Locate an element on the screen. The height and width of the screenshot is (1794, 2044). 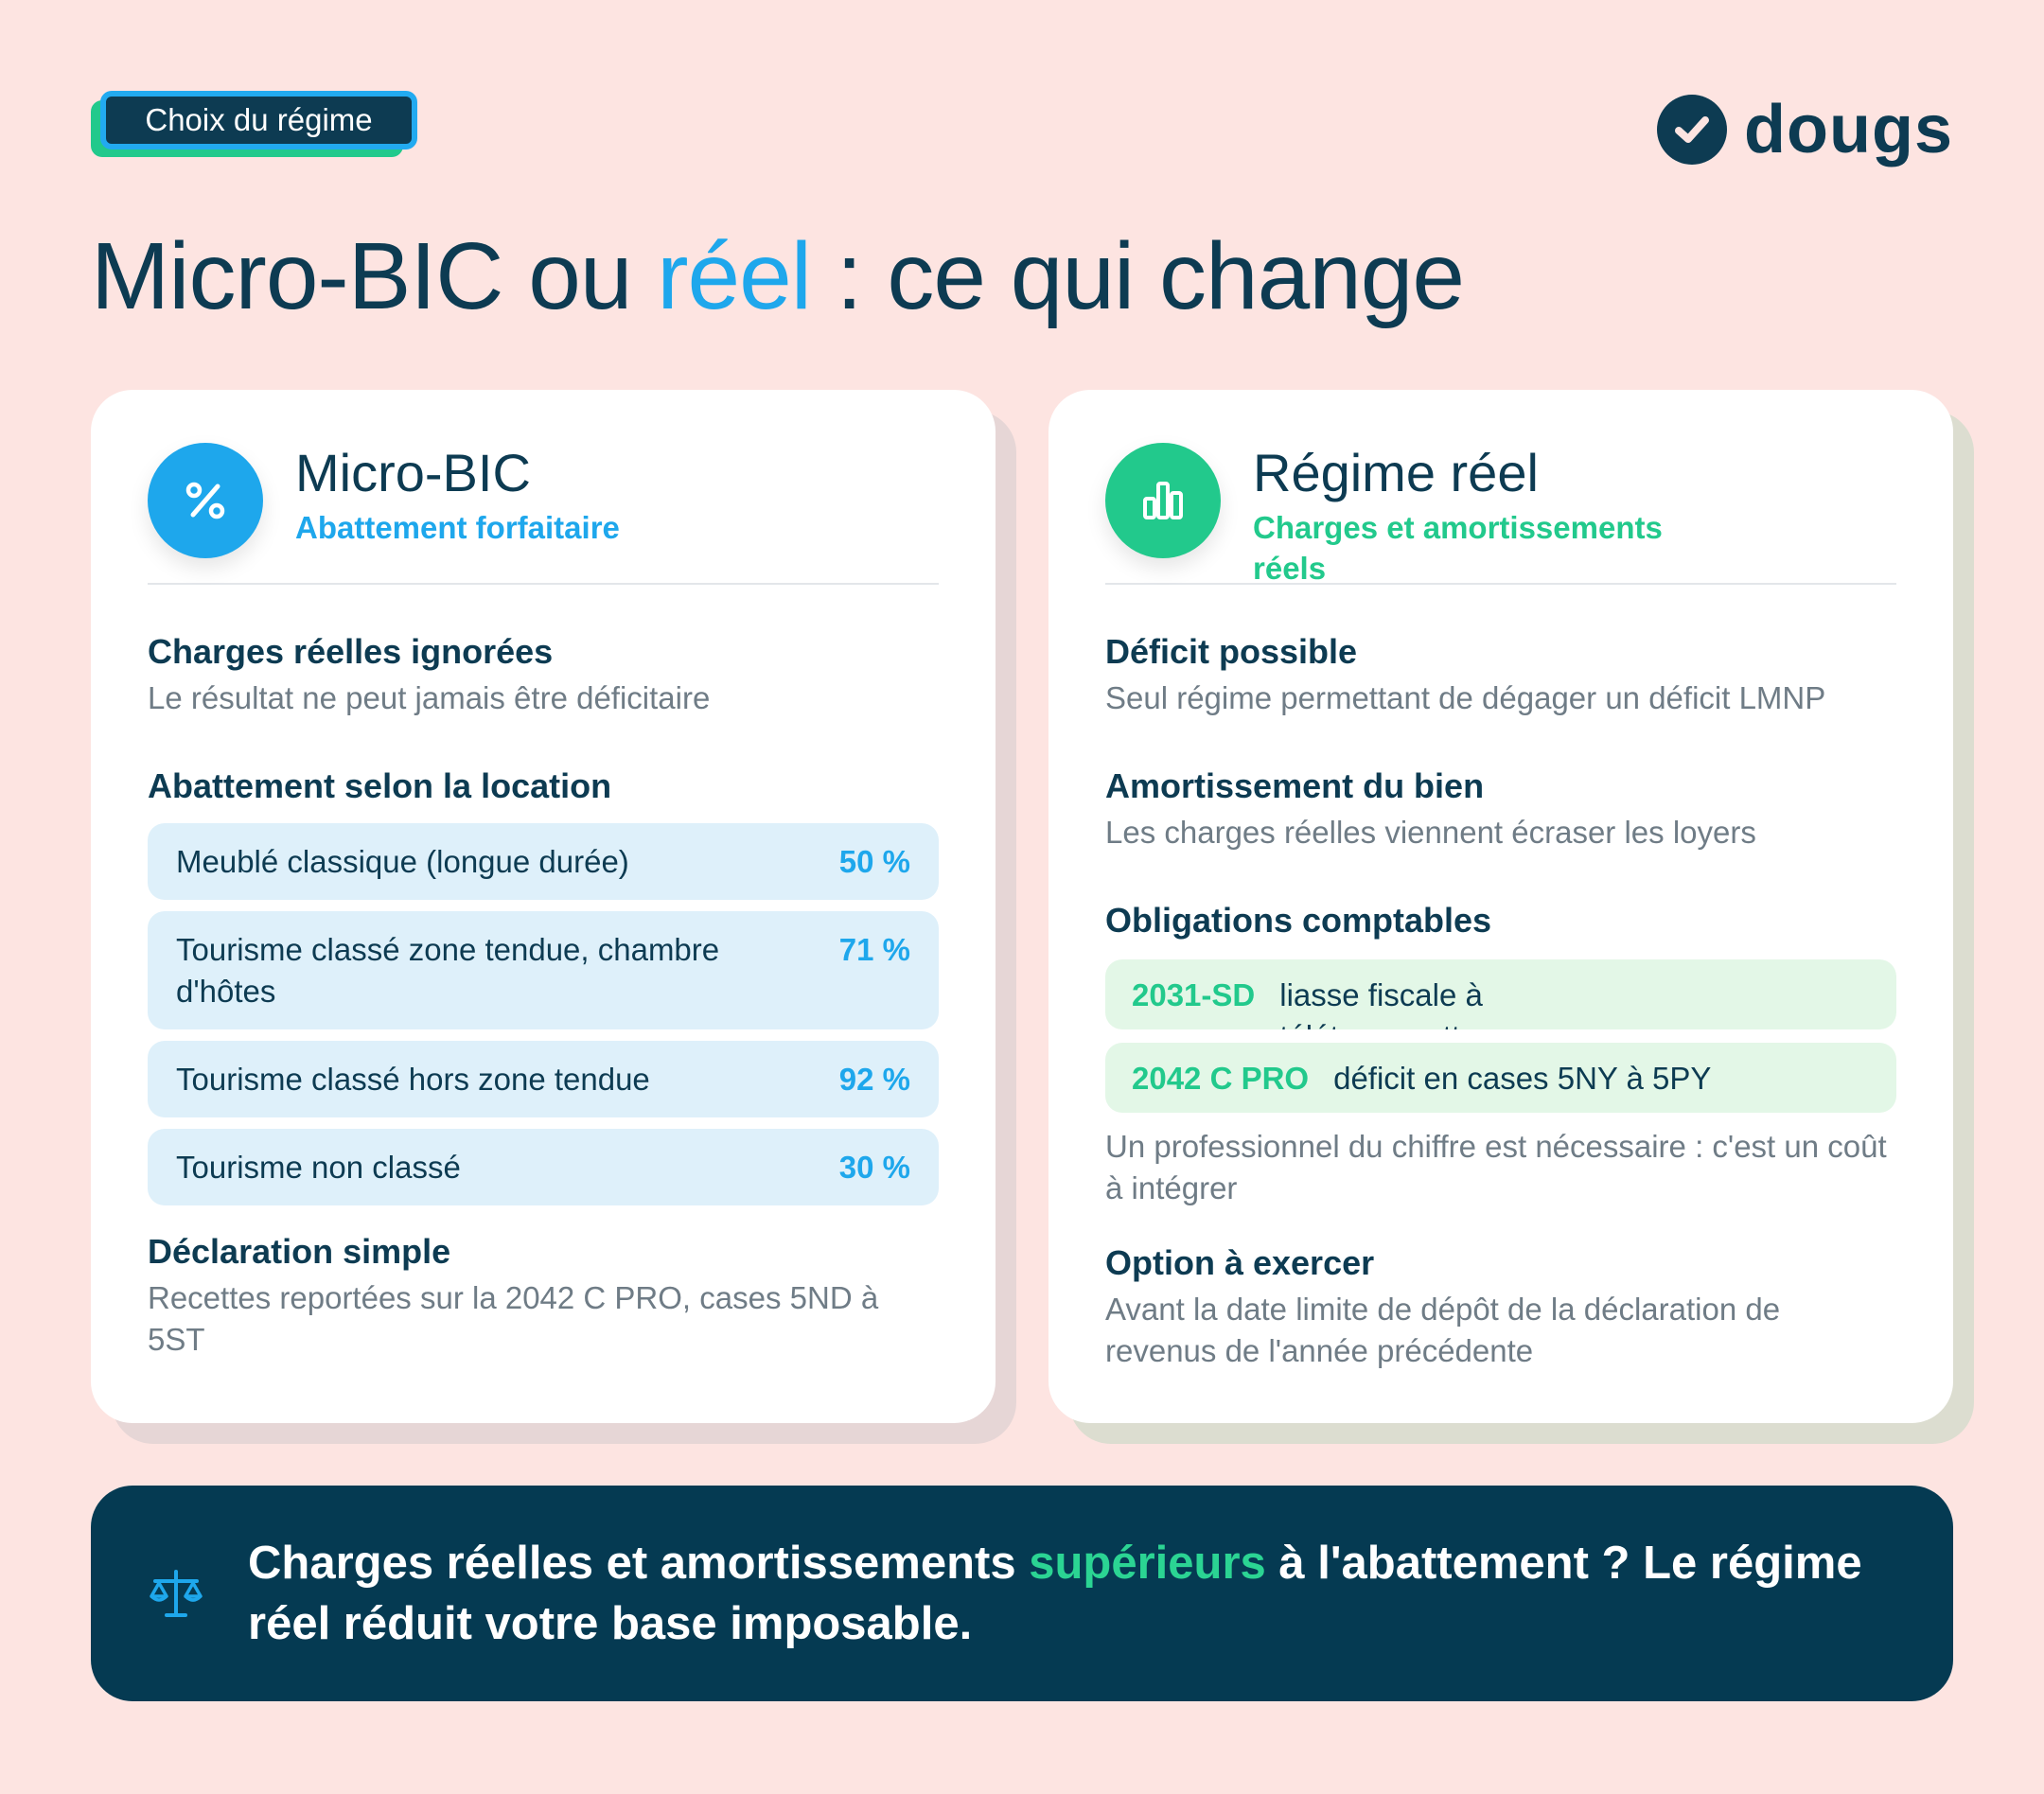
form-description: déficit en cases 5NY à 5PY is located at coordinates (1522, 1078).